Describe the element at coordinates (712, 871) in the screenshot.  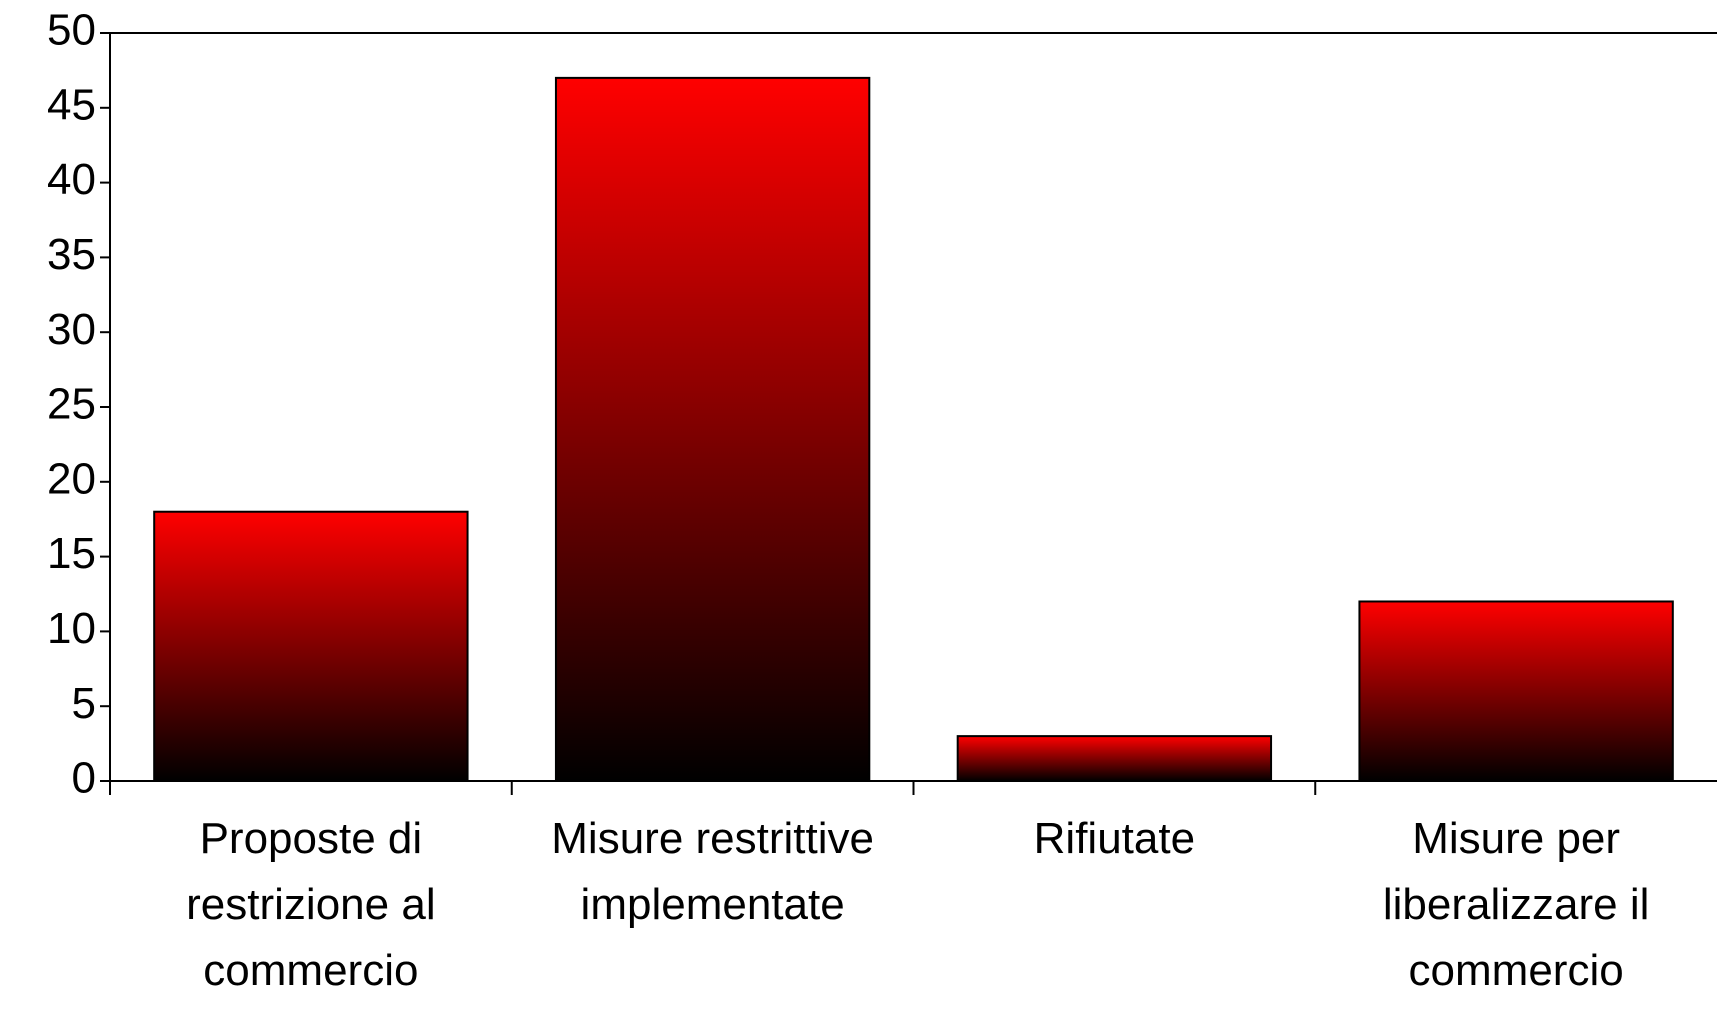
I see `x-tick-label: Misure restrittive implementate` at that location.